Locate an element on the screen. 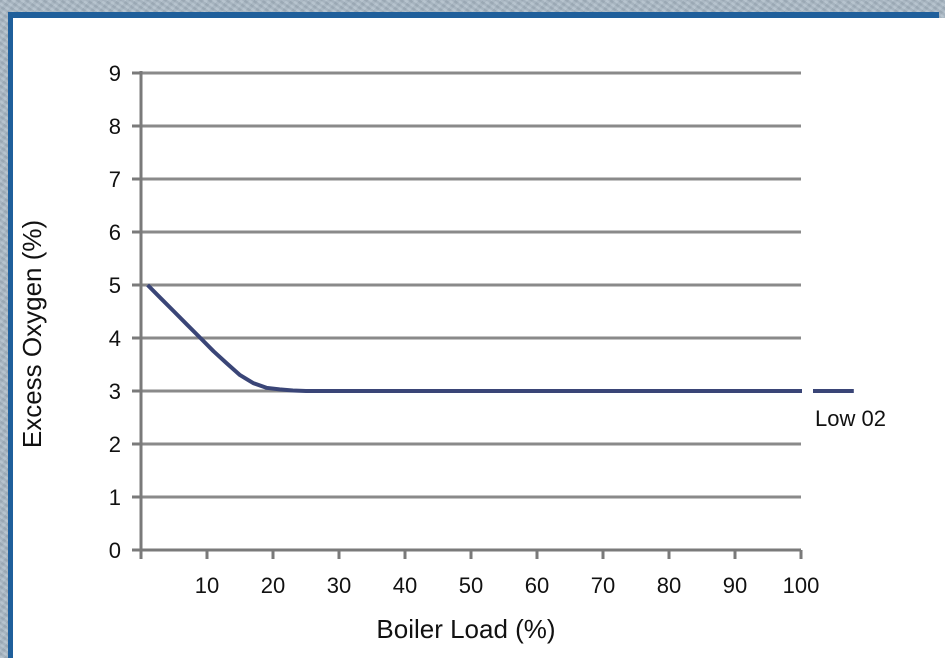 This screenshot has height=658, width=945. series-label-low-o2: Low 02 is located at coordinates (850, 418).